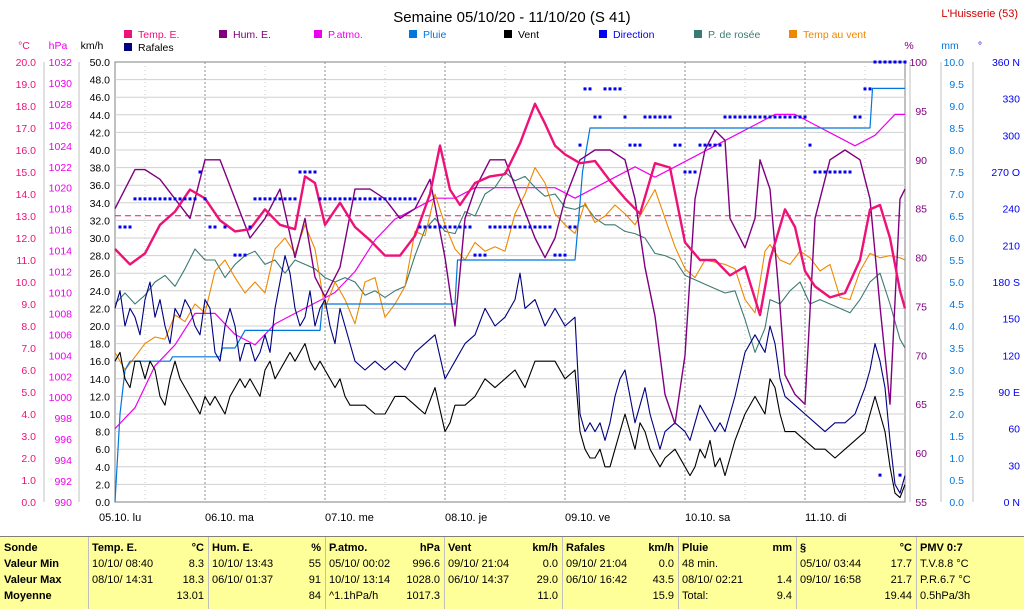  I want to click on footer-r1-label: 05/10/ 03:44, so click(831, 564).